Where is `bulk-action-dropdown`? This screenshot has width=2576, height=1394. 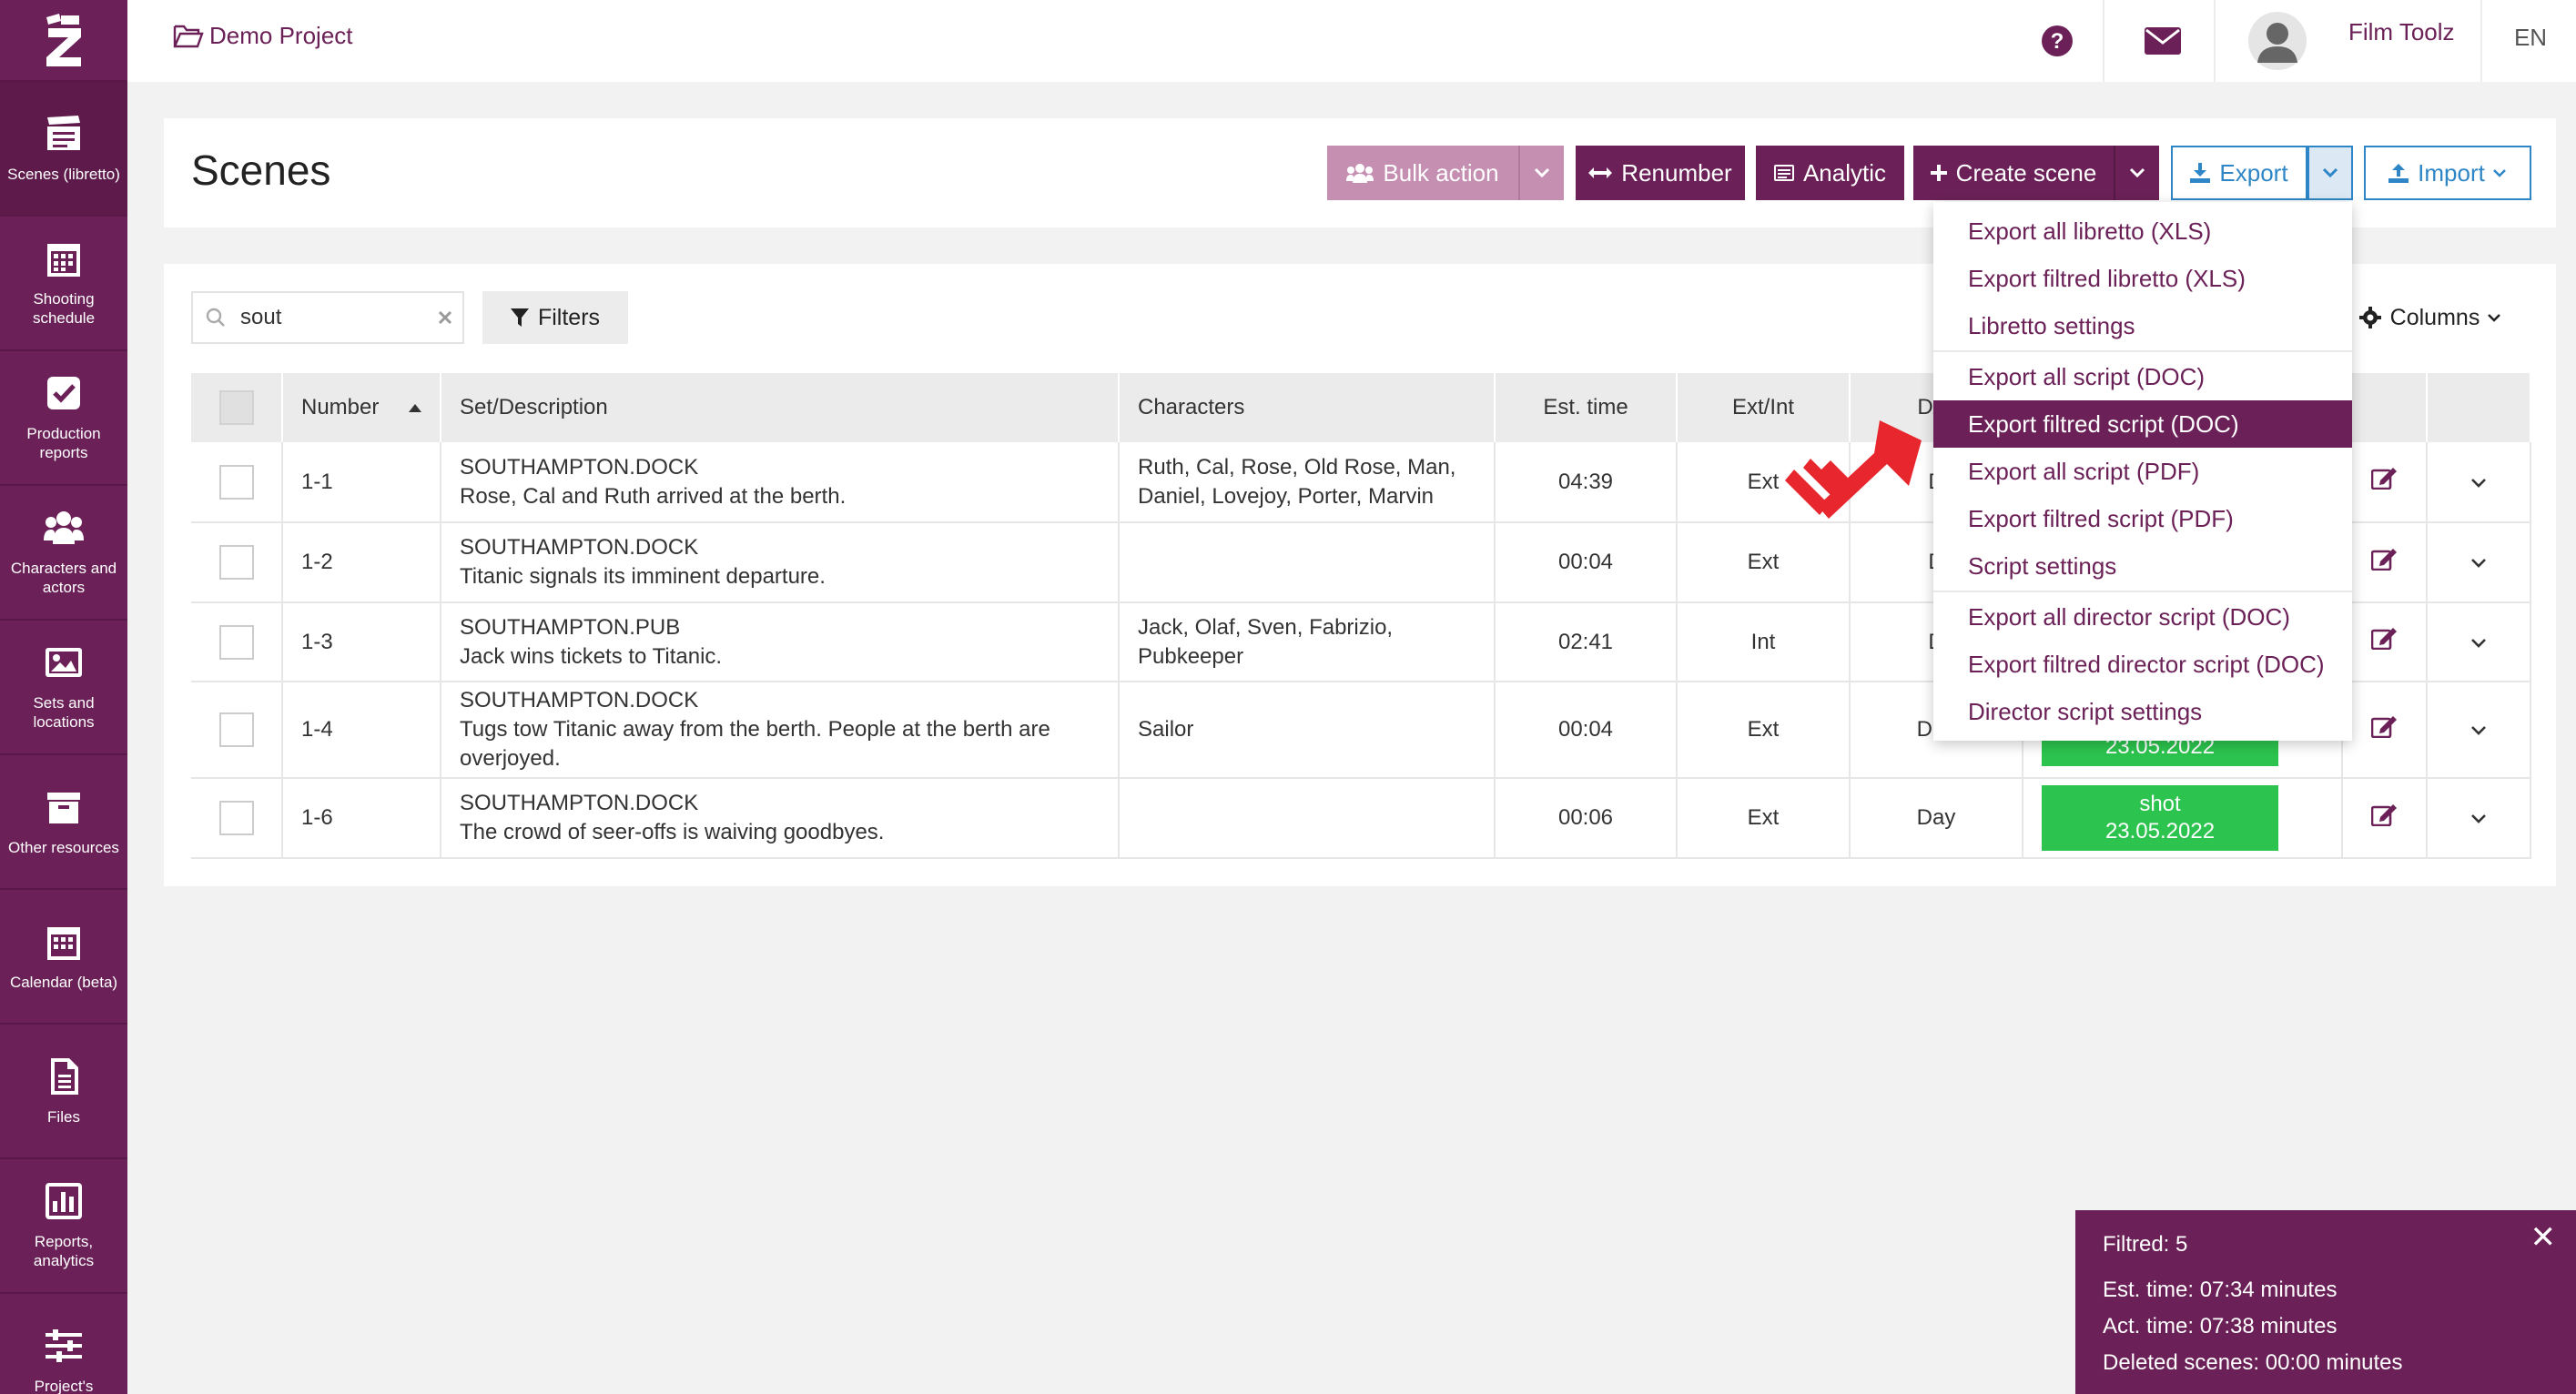
bulk-action-dropdown is located at coordinates (1541, 173).